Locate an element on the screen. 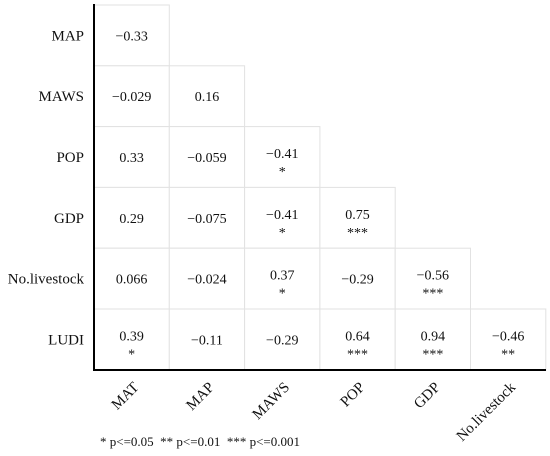  column-label: POP is located at coordinates (353, 395).